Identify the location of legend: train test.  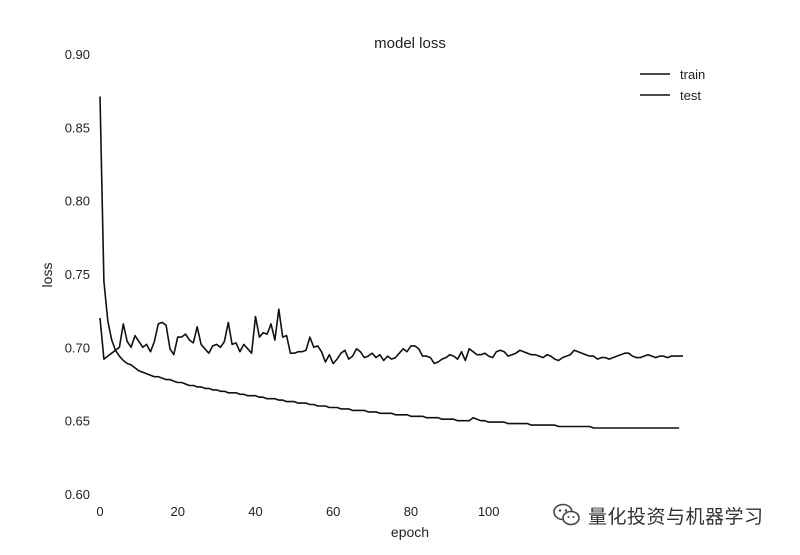
(672, 85).